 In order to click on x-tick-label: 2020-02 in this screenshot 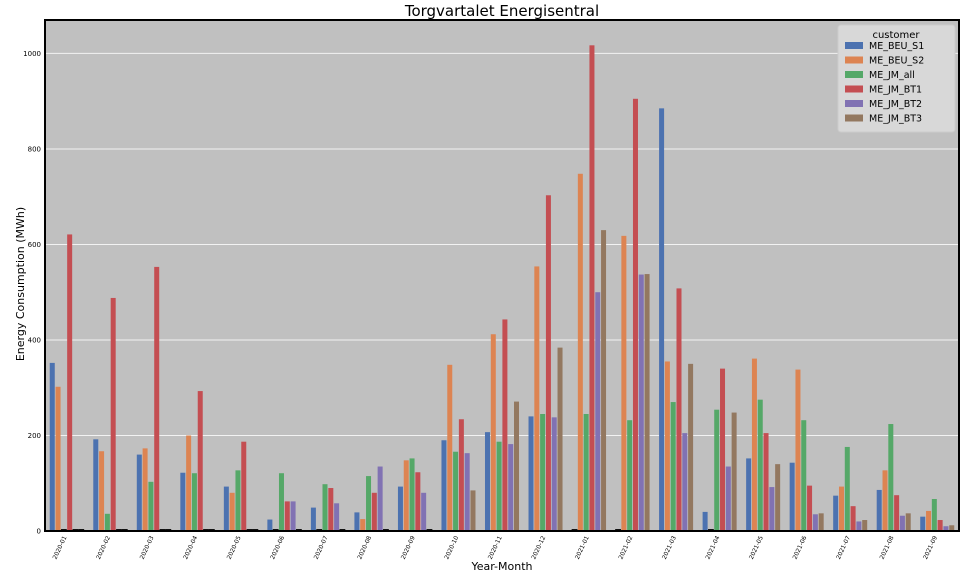, I will do `click(103, 548)`.